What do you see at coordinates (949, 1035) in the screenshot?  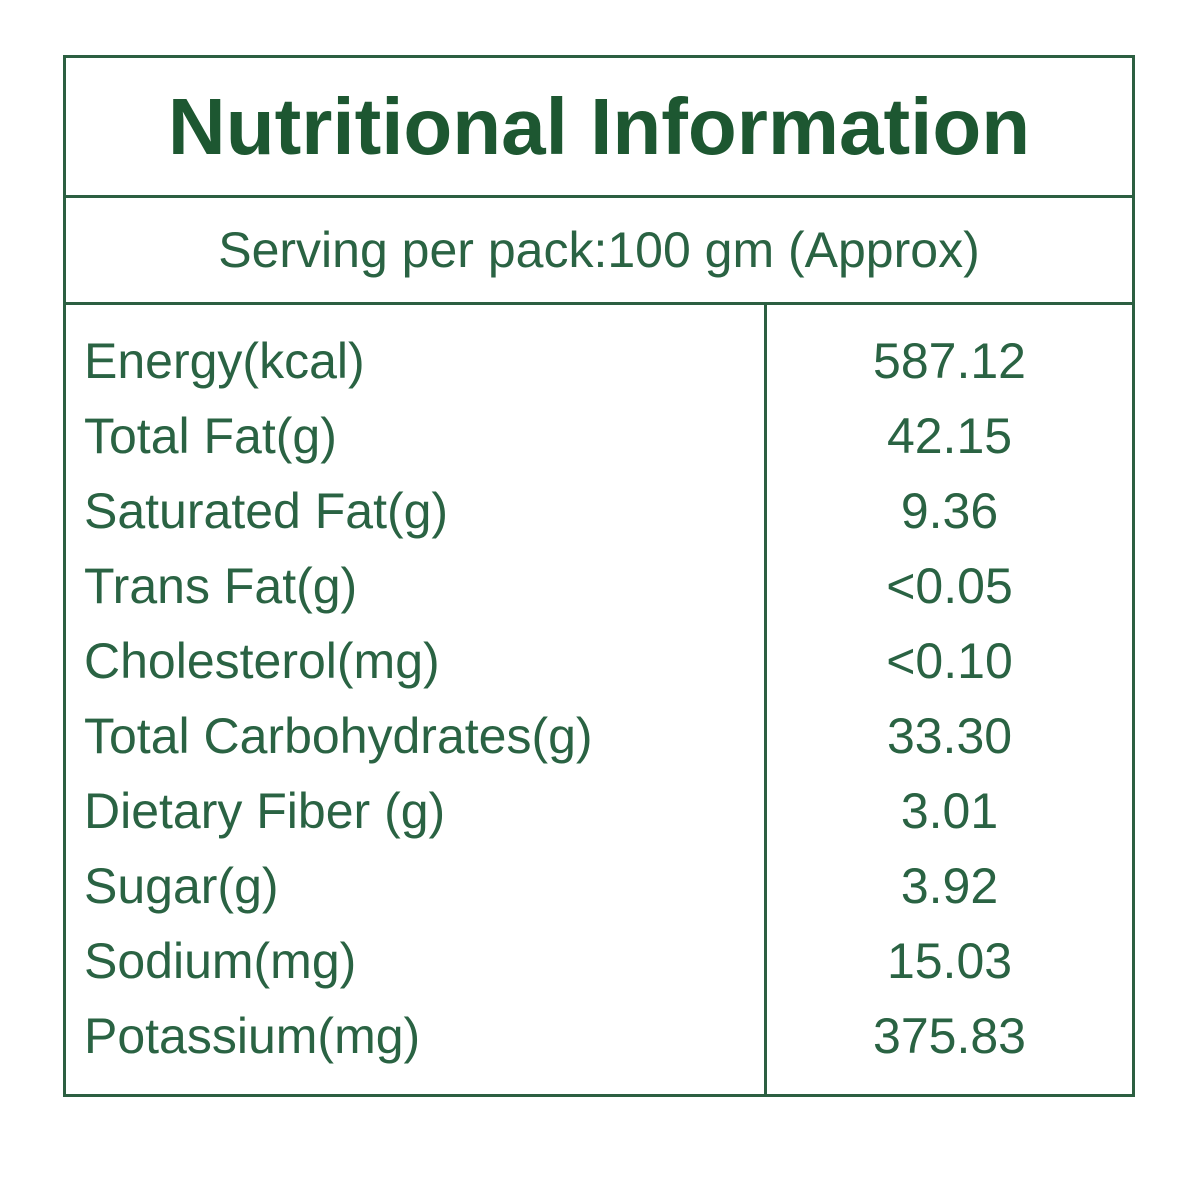 I see `nutrient-value: 375.83` at bounding box center [949, 1035].